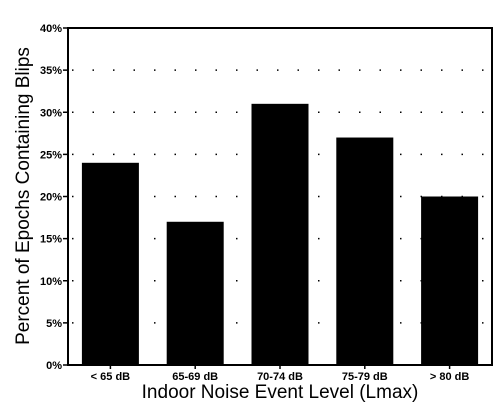 Image resolution: width=497 pixels, height=404 pixels. Describe the element at coordinates (54, 324) in the screenshot. I see `y-tick-label: 5%` at that location.